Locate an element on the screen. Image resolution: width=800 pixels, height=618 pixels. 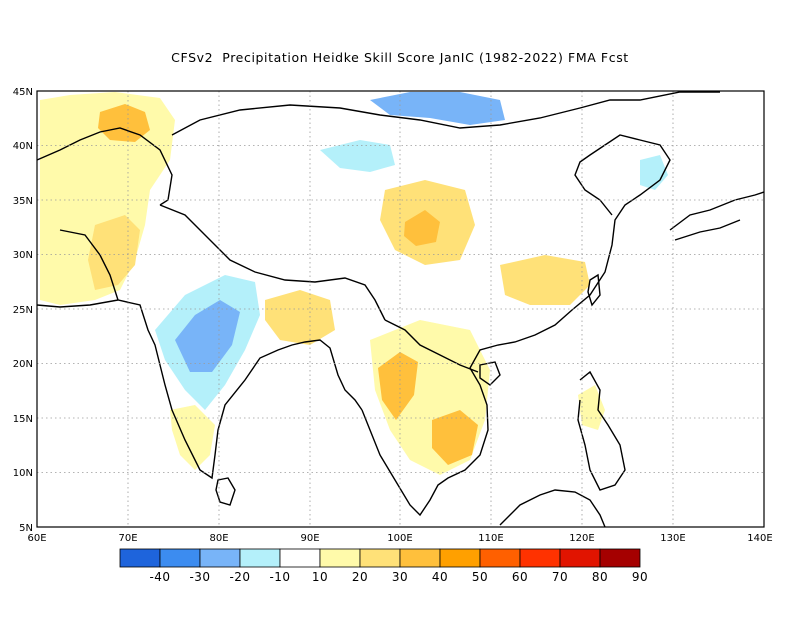
lon-label: 130E is located at coordinates (672, 538).